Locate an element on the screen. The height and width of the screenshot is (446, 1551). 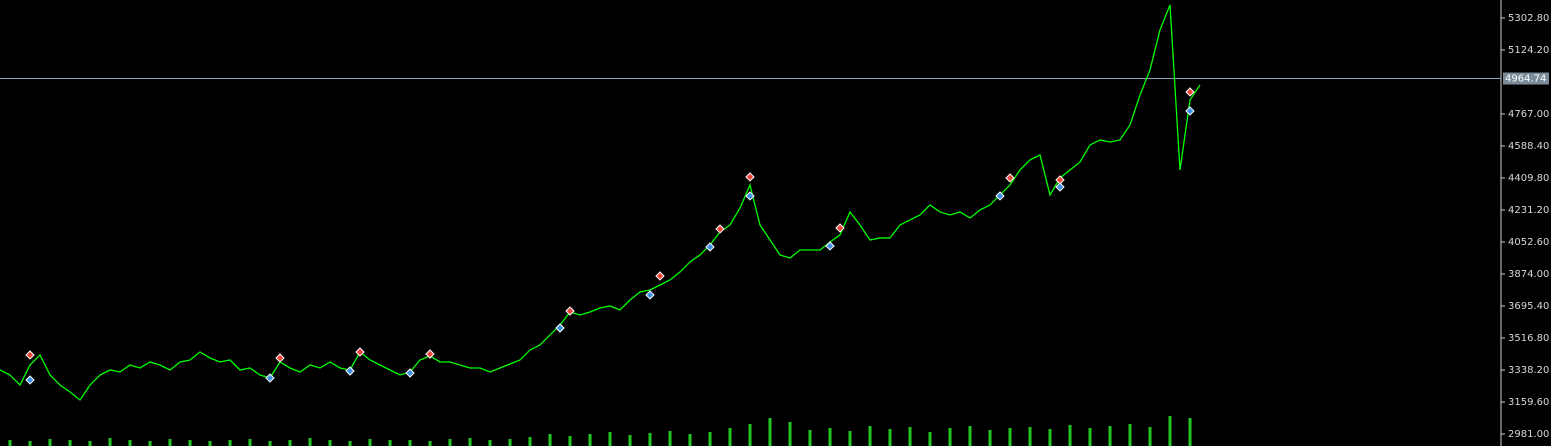
current-price-box is located at coordinates (1526, 78).